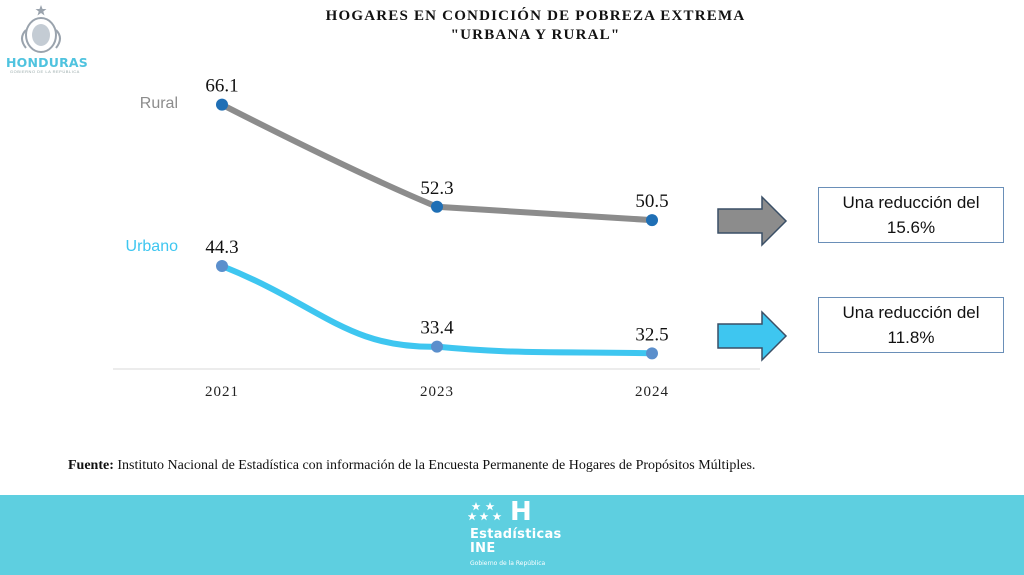 This screenshot has width=1024, height=575. What do you see at coordinates (91, 465) in the screenshot?
I see `source-label: Fuente:` at bounding box center [91, 465].